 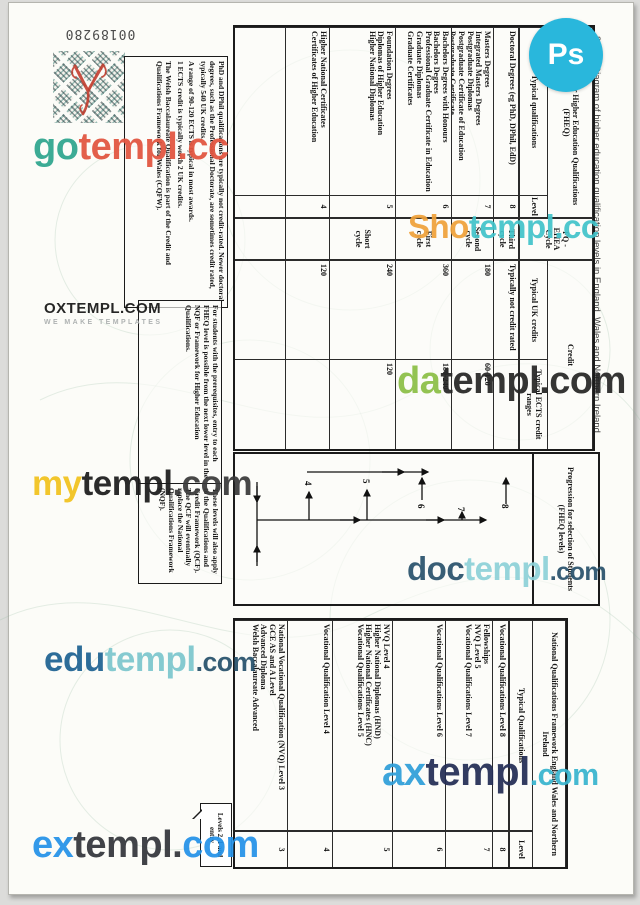 What do you see at coordinates (53, 845) in the screenshot?
I see `watermark-text: ex` at bounding box center [53, 845].